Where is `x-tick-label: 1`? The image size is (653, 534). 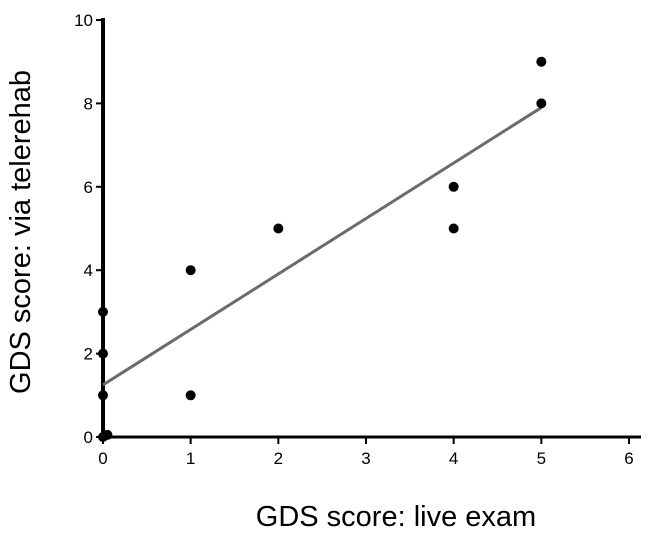
x-tick-label: 1 is located at coordinates (190, 458).